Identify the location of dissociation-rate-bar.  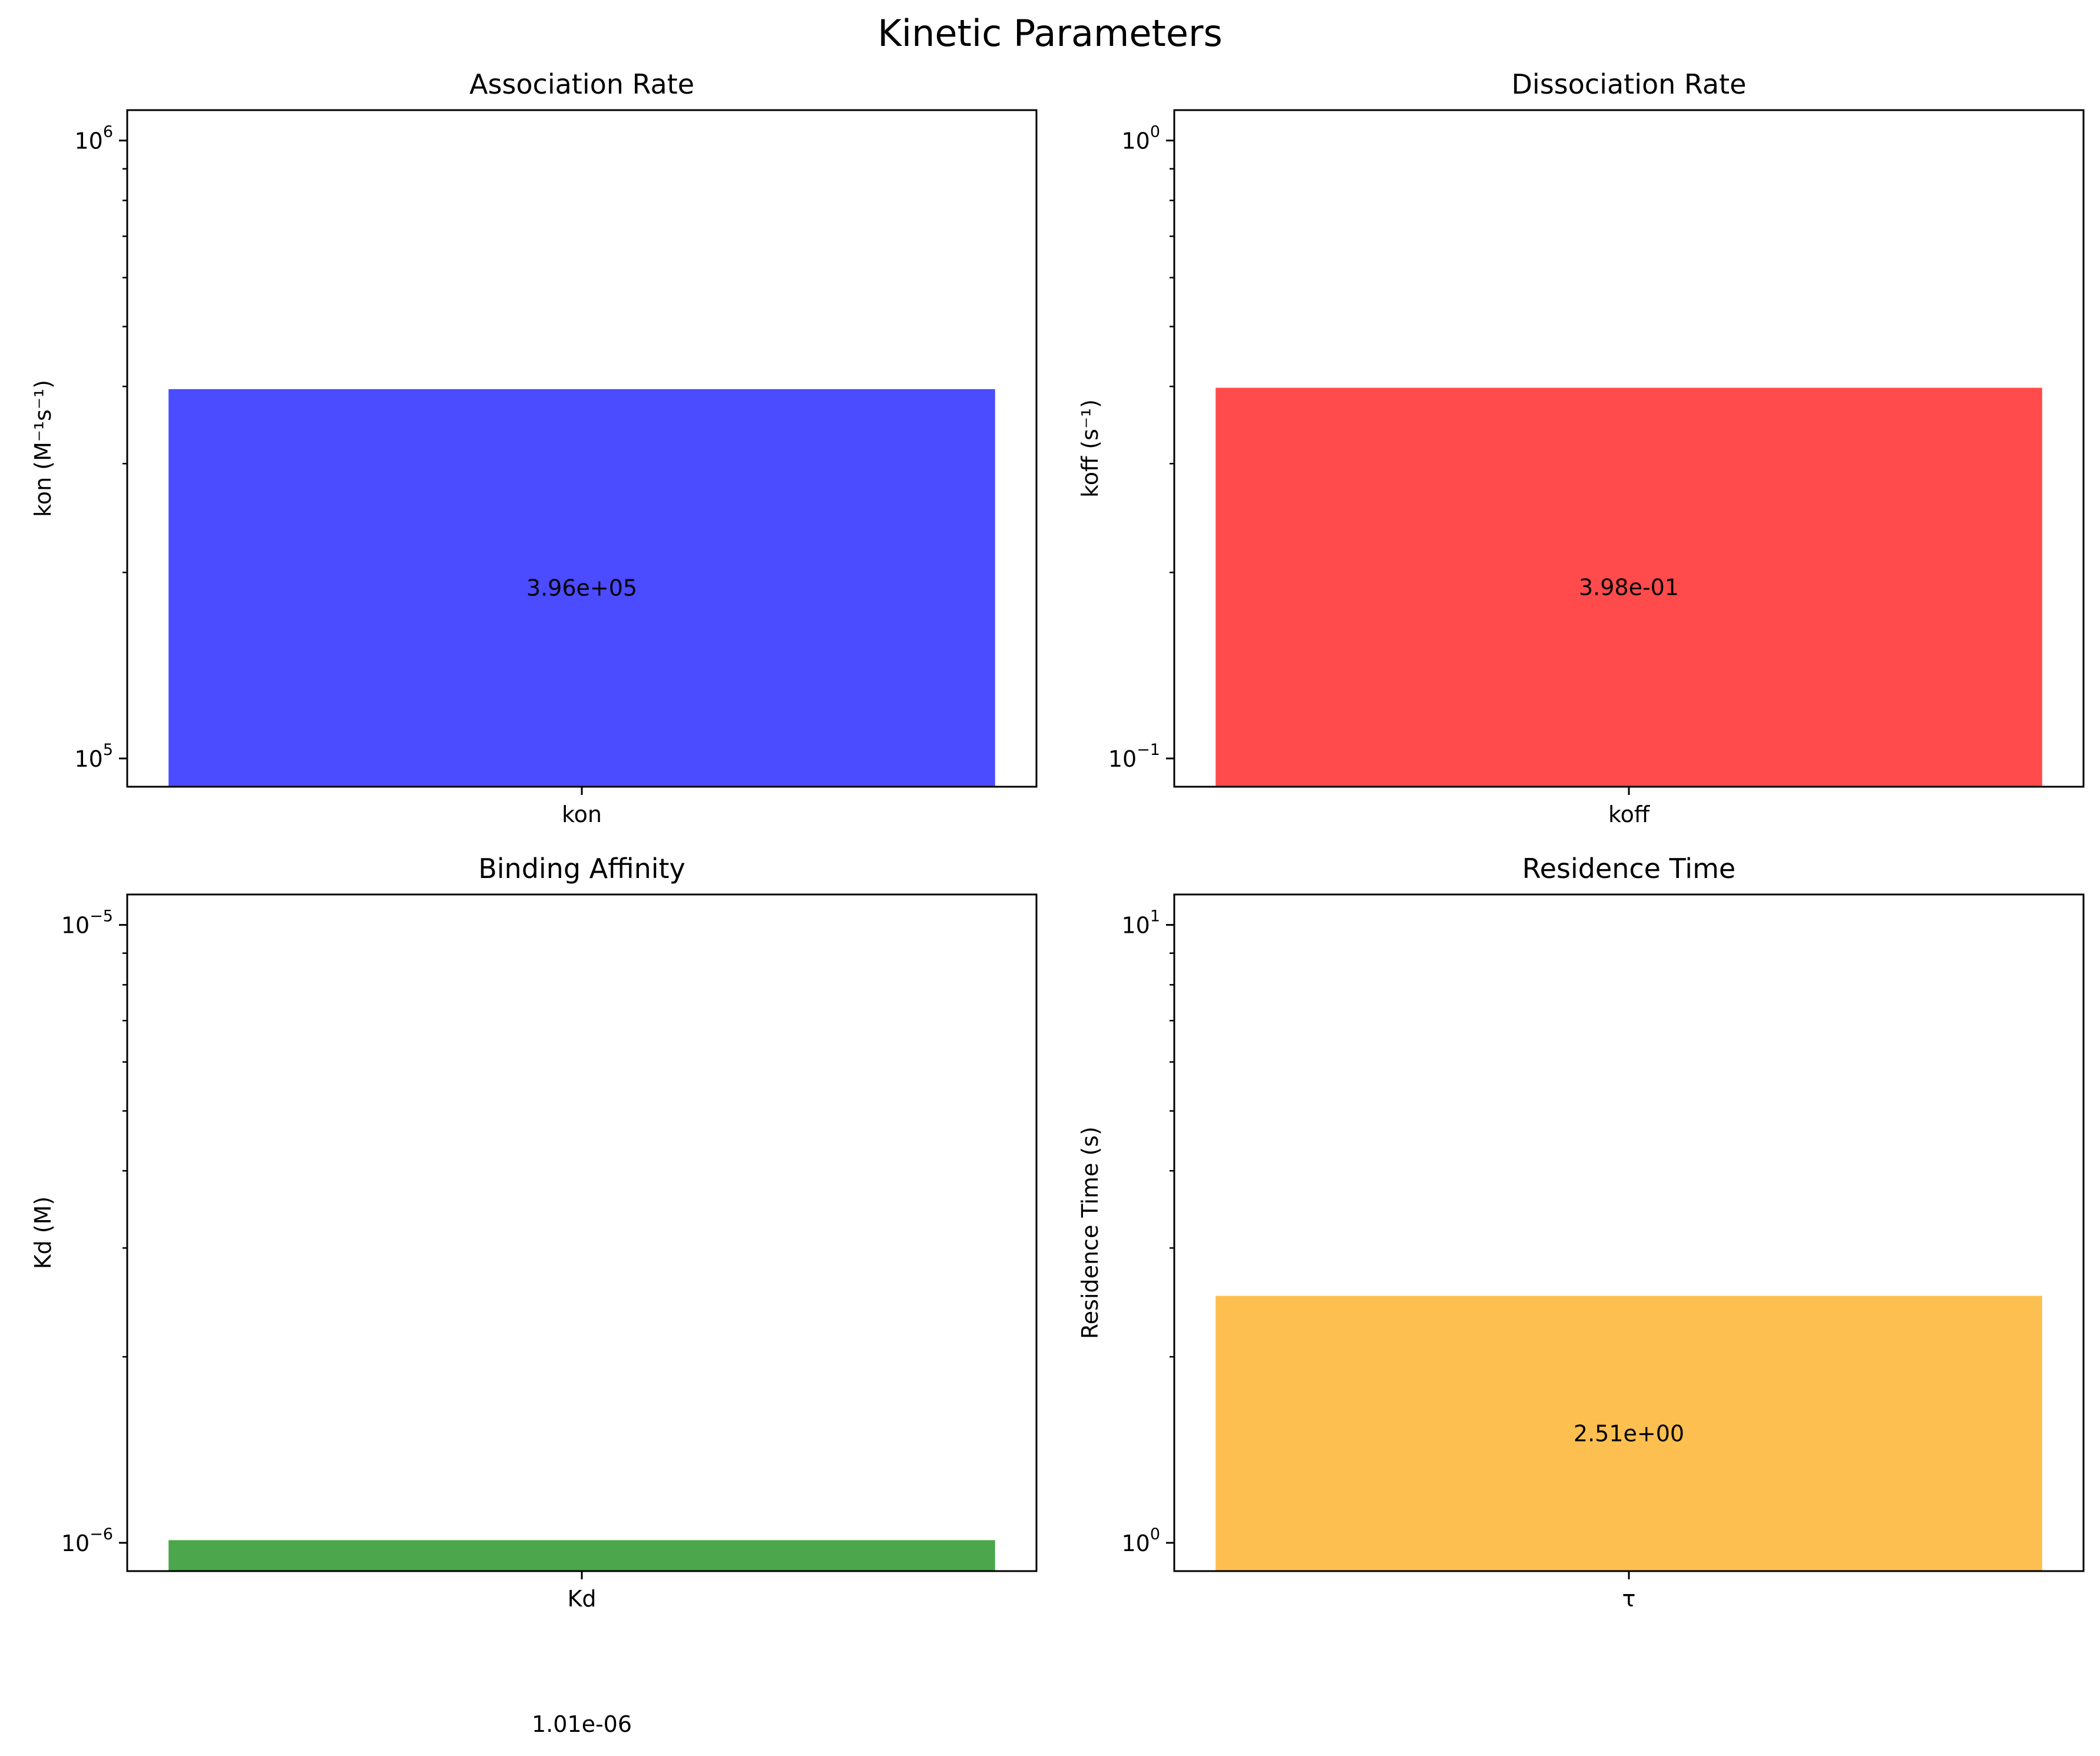
(1628, 587).